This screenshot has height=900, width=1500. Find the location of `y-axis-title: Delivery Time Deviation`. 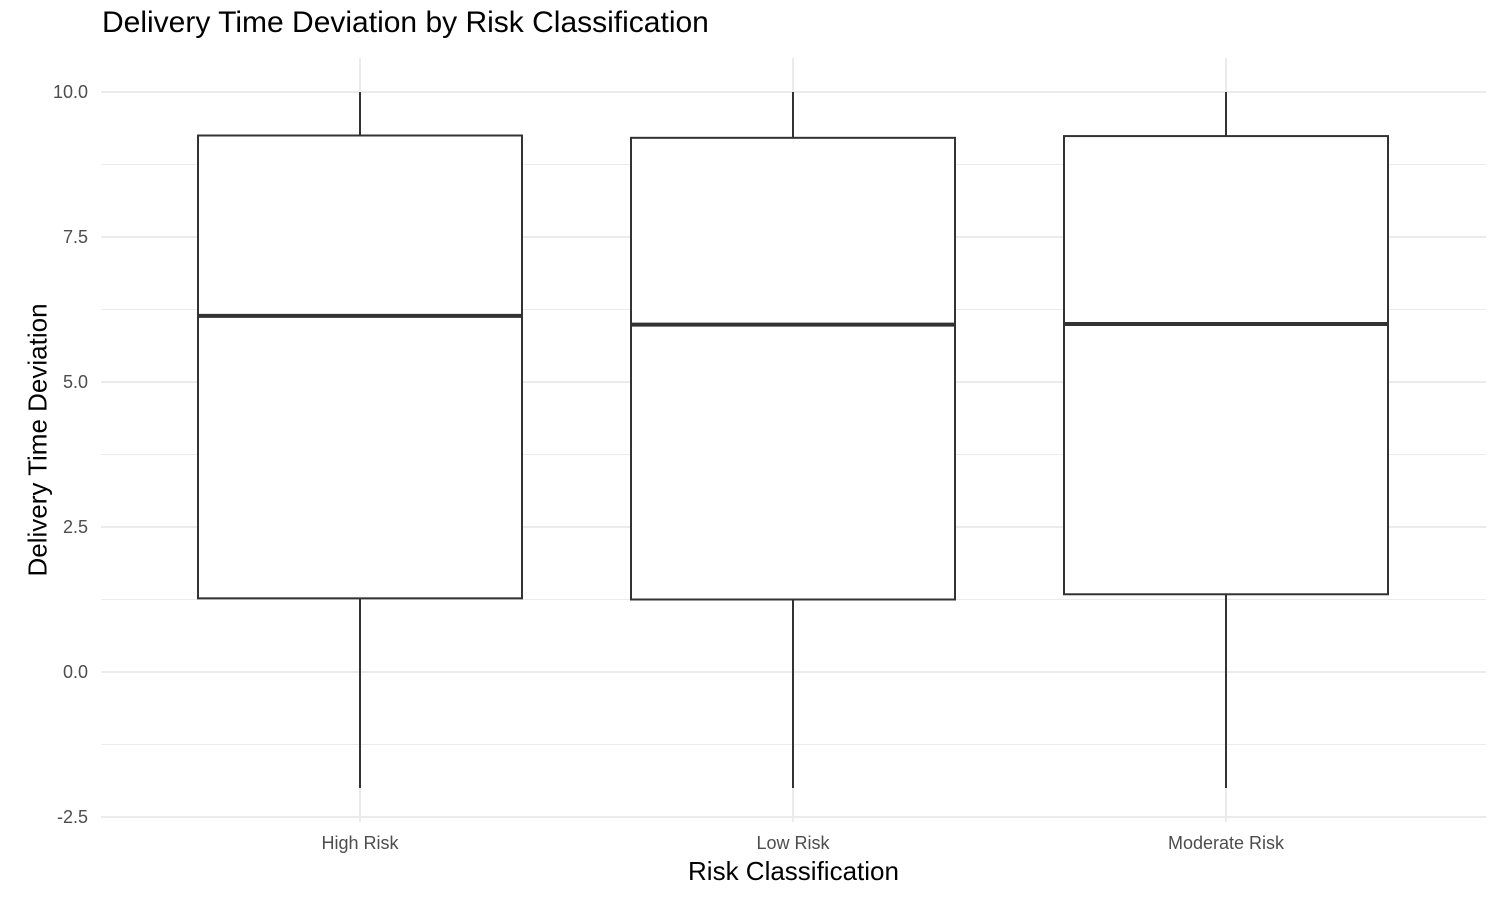

y-axis-title: Delivery Time Deviation is located at coordinates (37, 440).